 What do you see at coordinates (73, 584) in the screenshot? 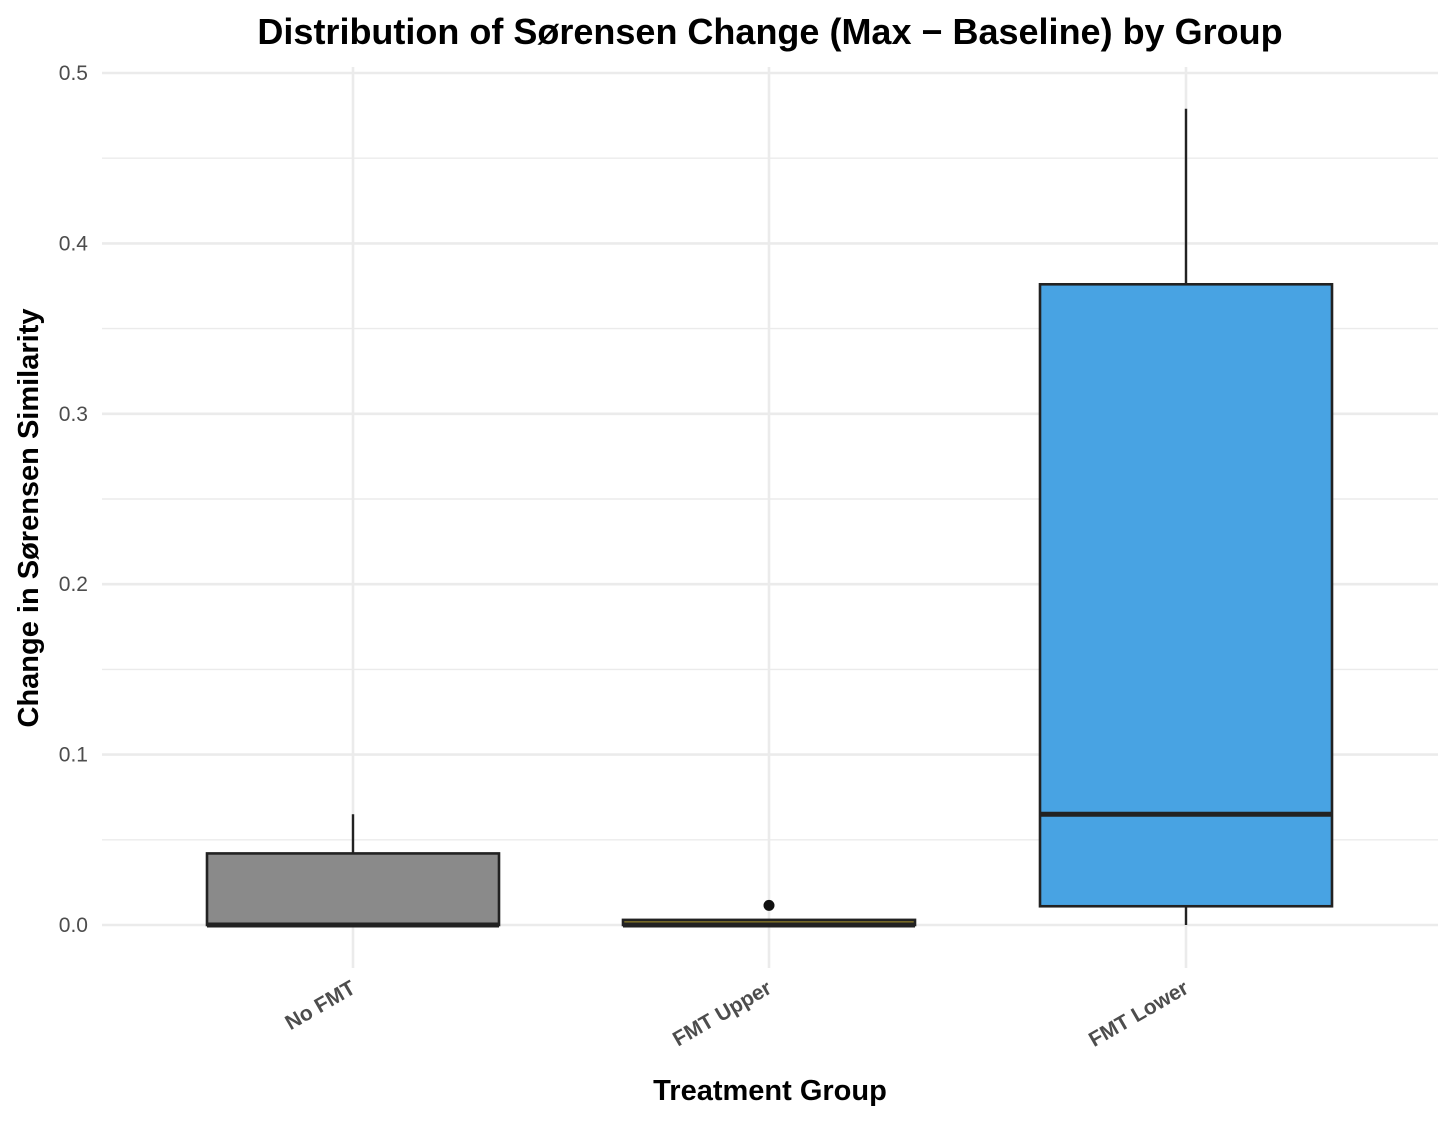
I see `y-tick-label: 0.2` at bounding box center [73, 584].